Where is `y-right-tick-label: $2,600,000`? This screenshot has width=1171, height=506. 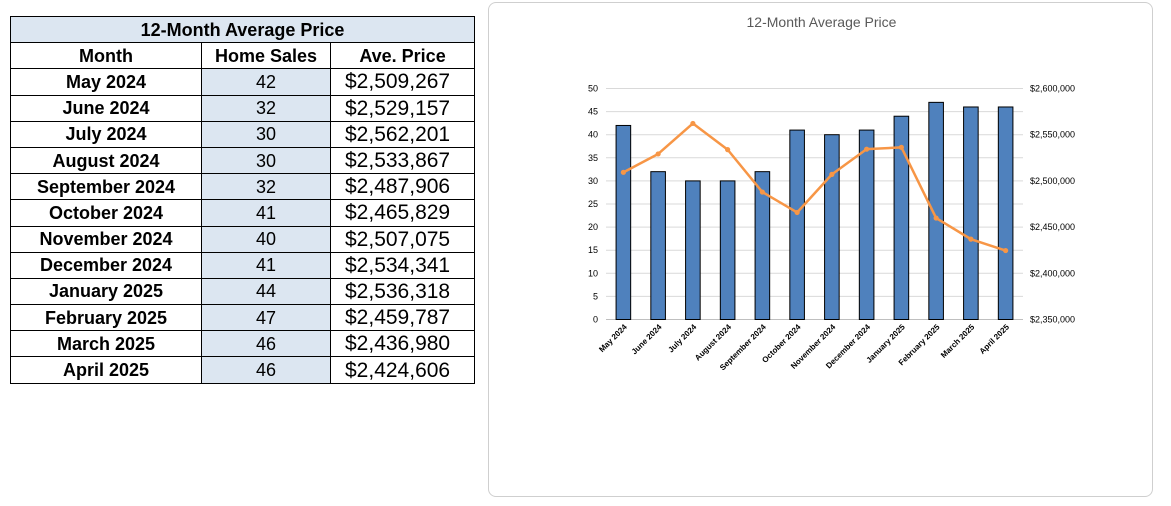 y-right-tick-label: $2,600,000 is located at coordinates (1052, 89).